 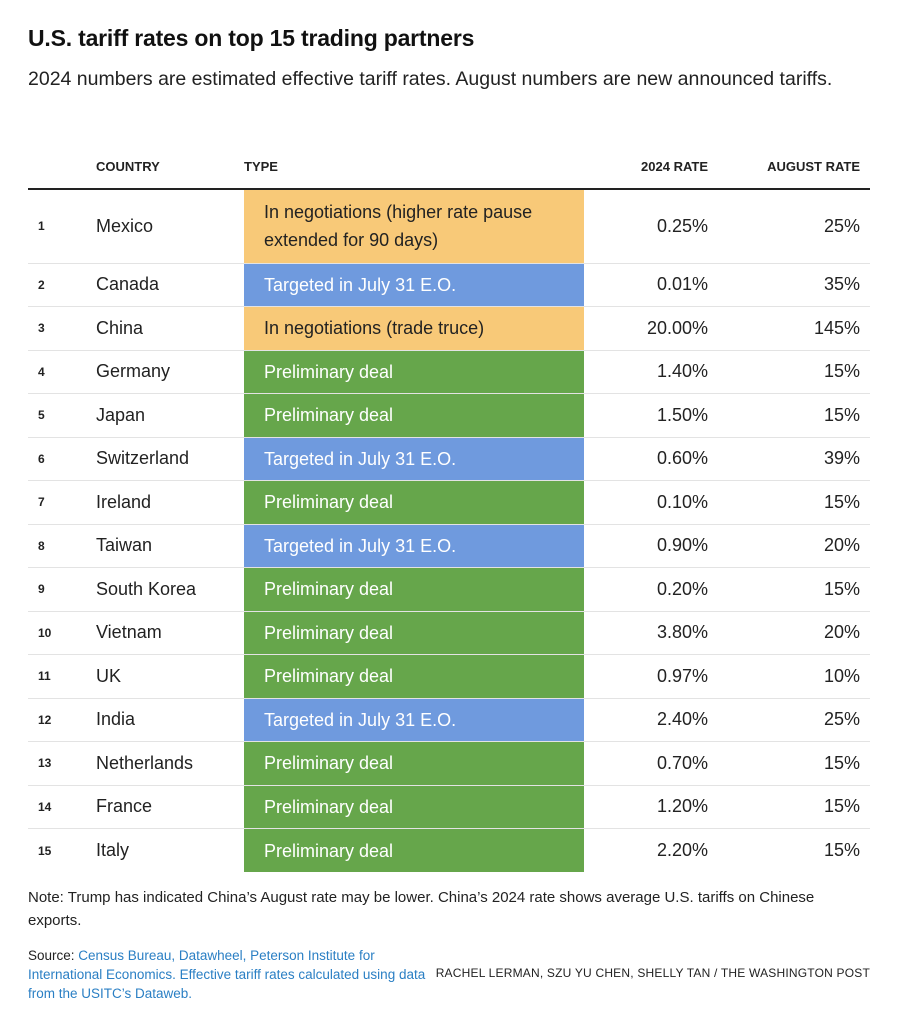 What do you see at coordinates (62, 328) in the screenshot?
I see `rank-cell: 3` at bounding box center [62, 328].